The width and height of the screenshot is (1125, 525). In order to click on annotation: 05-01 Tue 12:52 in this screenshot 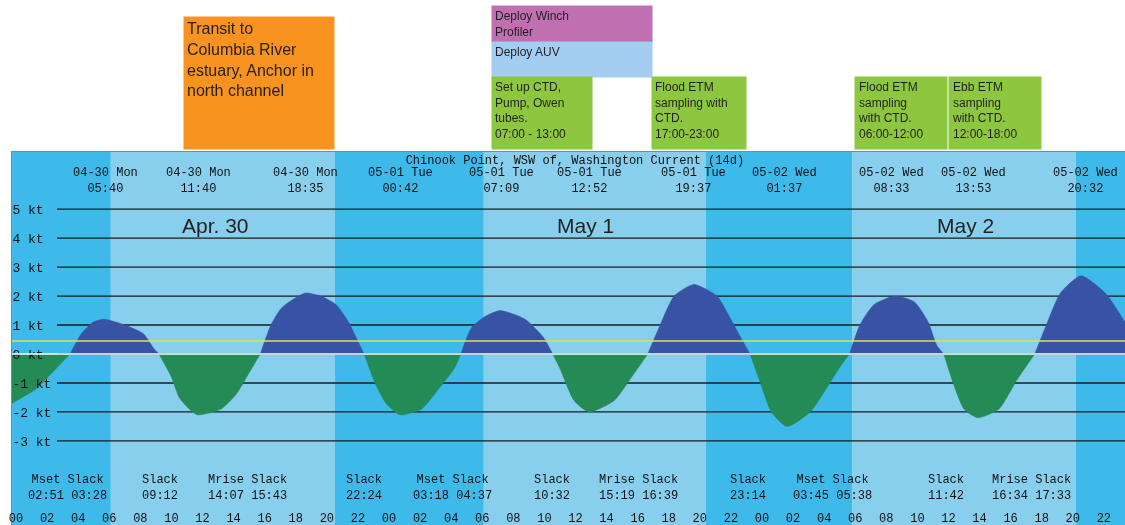, I will do `click(589, 181)`.